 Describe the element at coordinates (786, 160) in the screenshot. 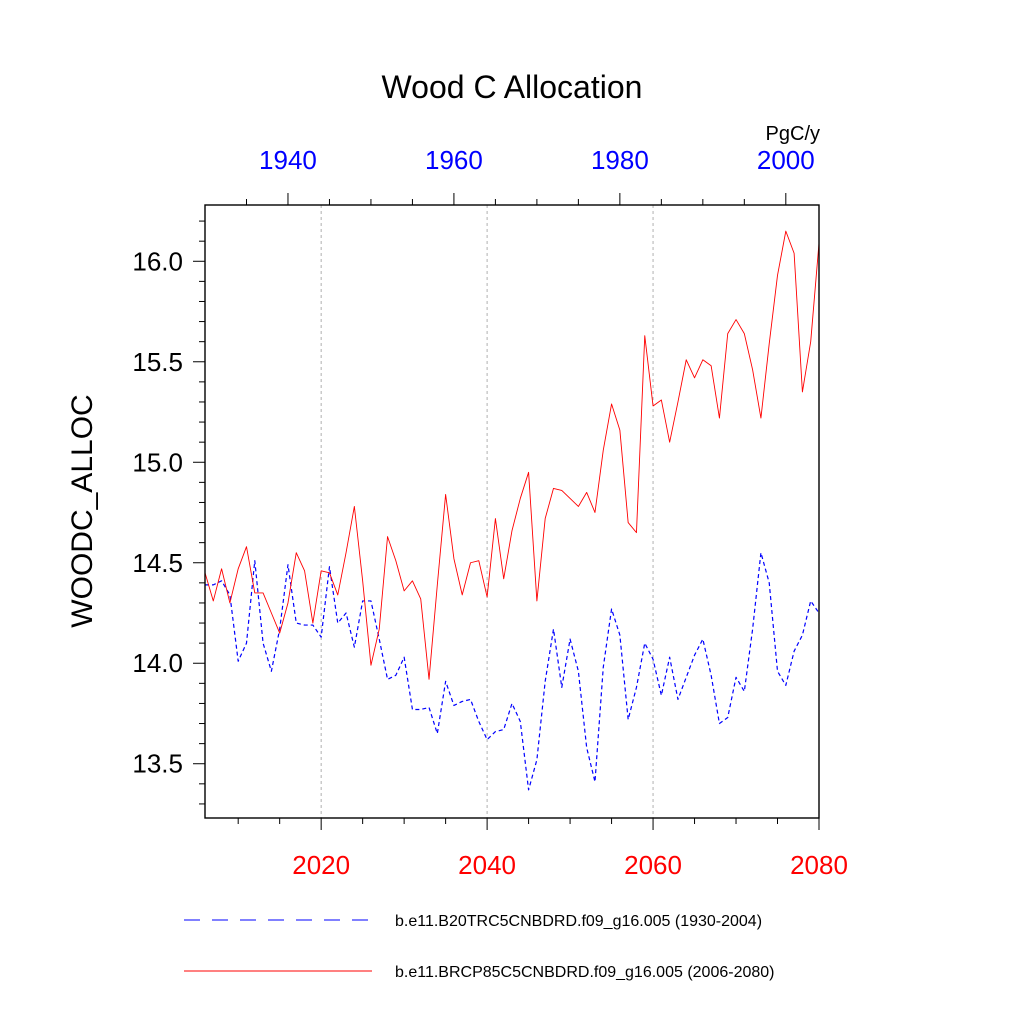

I see `x-top-tick-label: 2000` at that location.